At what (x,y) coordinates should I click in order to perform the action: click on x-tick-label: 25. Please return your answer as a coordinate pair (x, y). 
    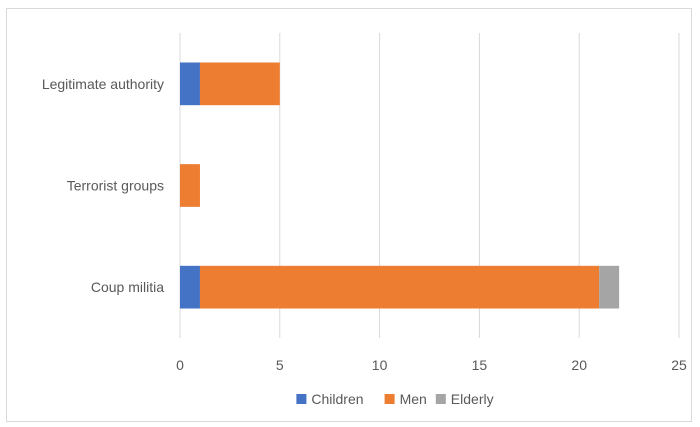
    Looking at the image, I should click on (679, 365).